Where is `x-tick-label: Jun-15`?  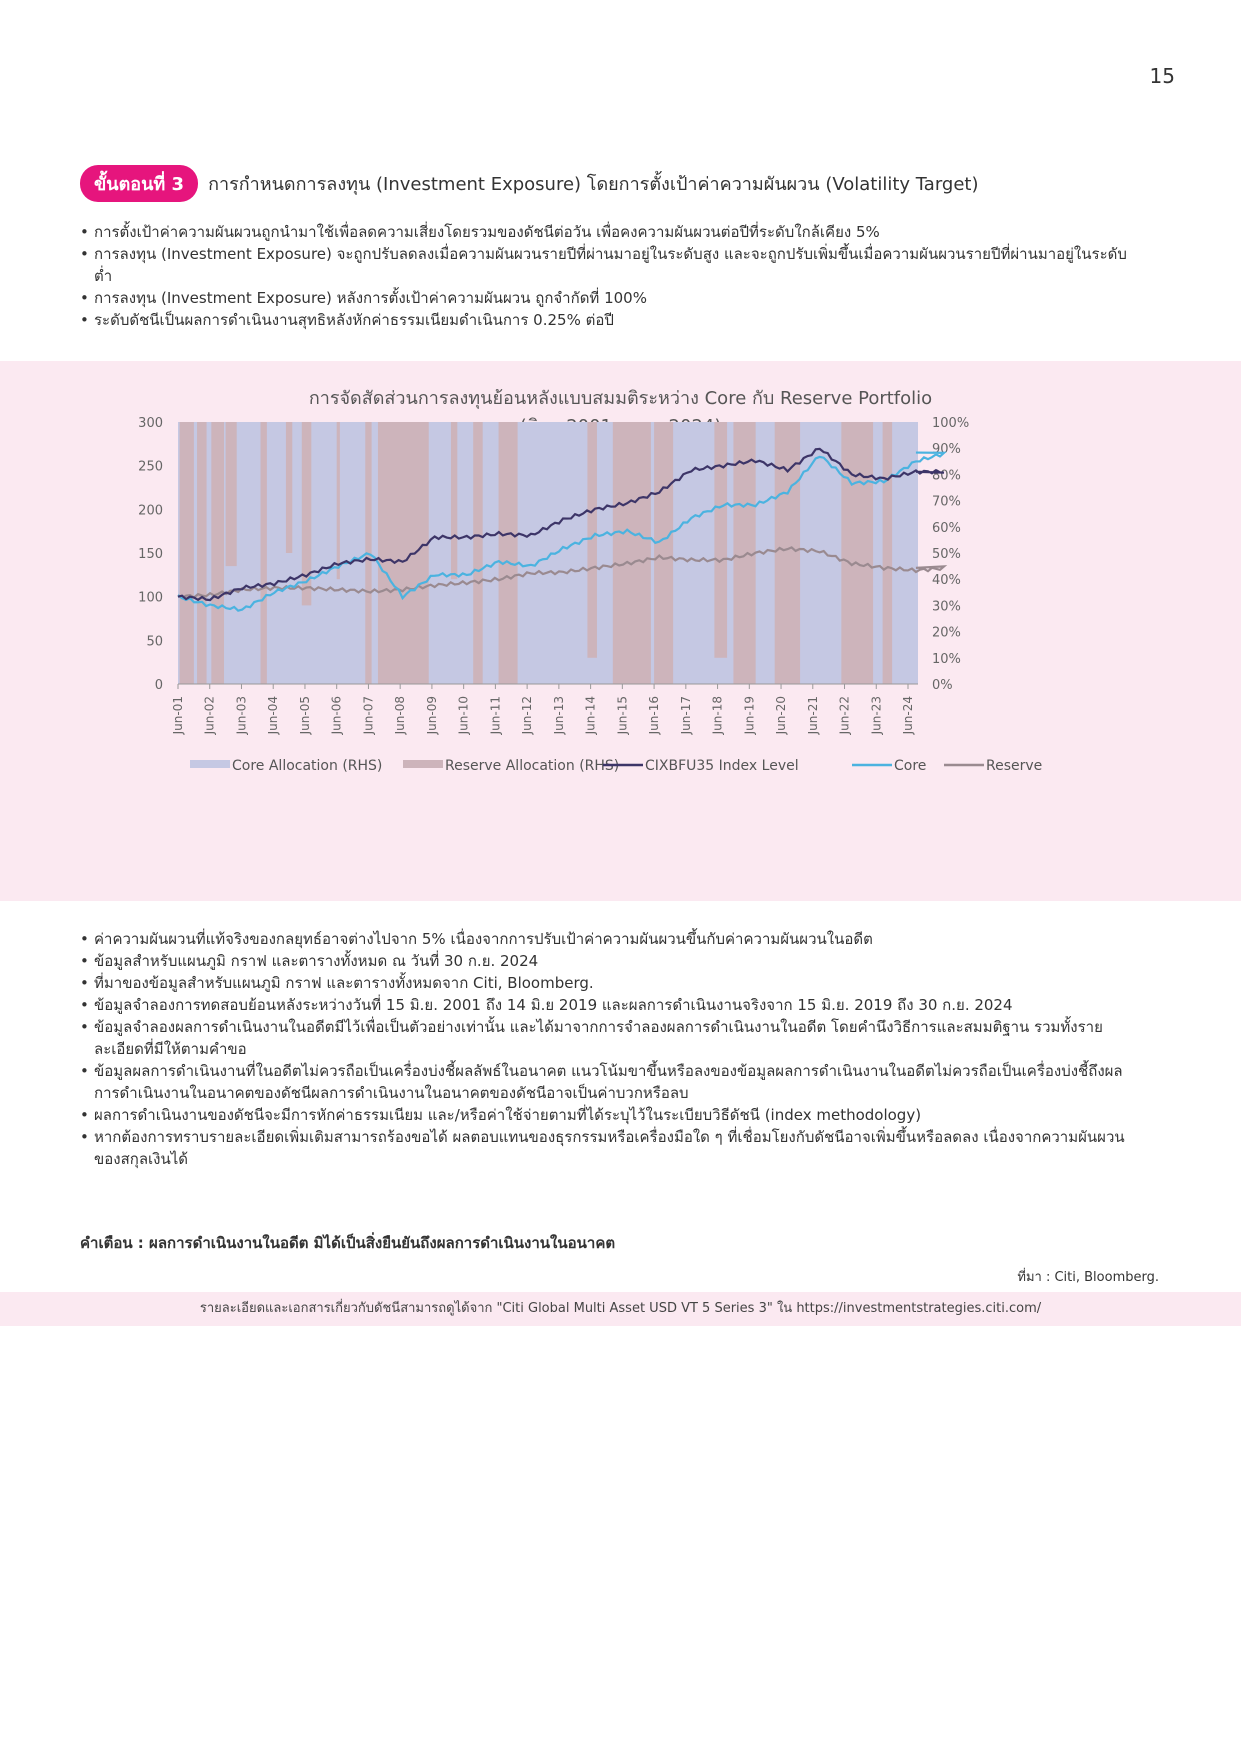
x-tick-label: Jun-15 is located at coordinates (622, 715).